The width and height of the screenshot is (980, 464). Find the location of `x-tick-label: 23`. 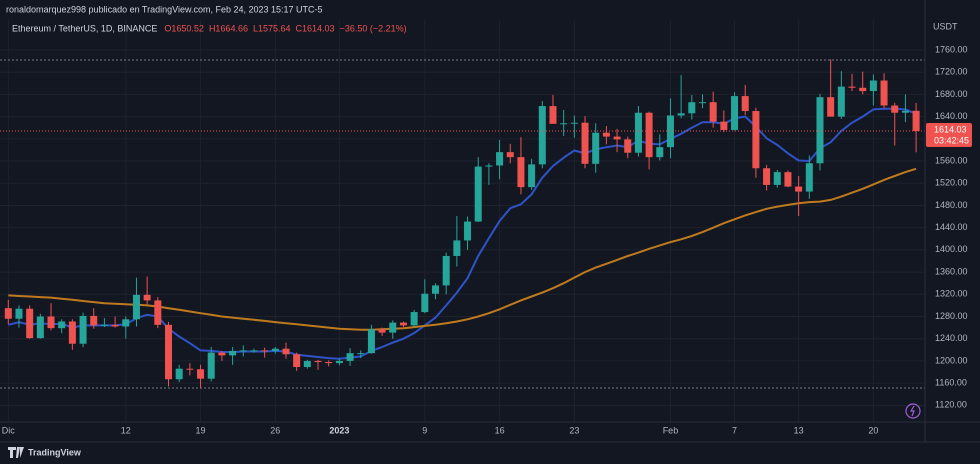

x-tick-label: 23 is located at coordinates (574, 430).